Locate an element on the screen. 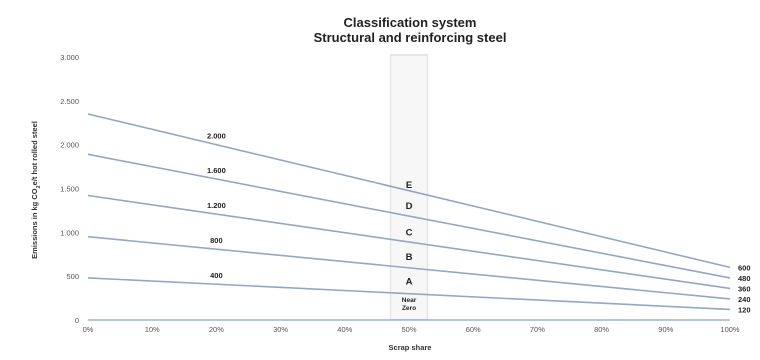 The image size is (760, 360). series-label: 1.200 is located at coordinates (216, 205).